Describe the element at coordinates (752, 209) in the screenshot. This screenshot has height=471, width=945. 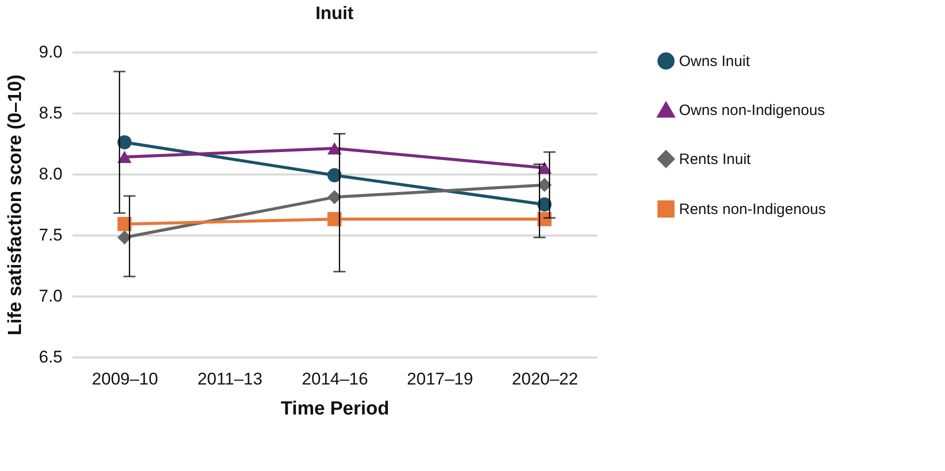
I see `legend-label: Rents non-Indigenous` at that location.